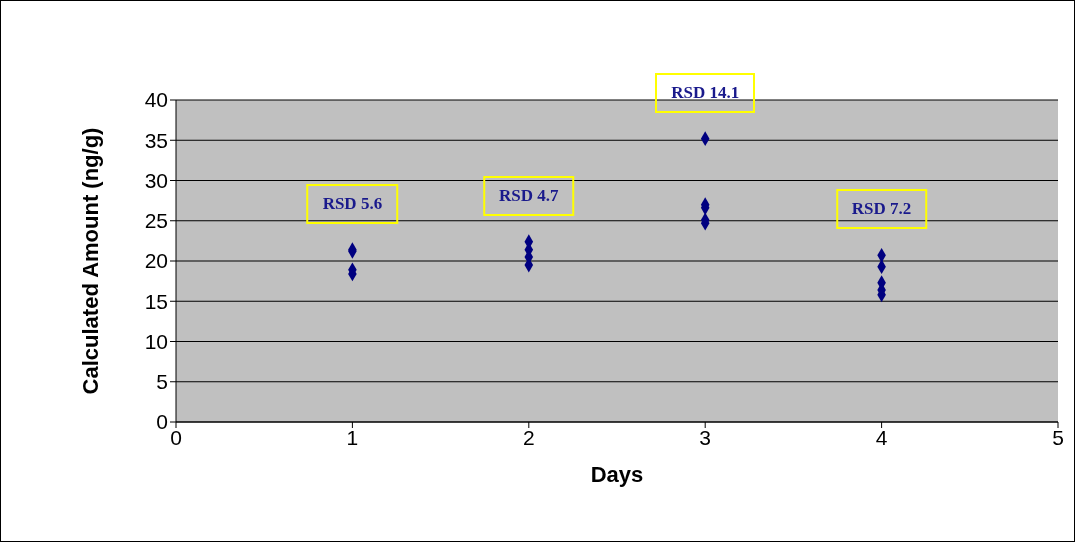  Describe the element at coordinates (352, 437) in the screenshot. I see `x-tick-label: 1` at that location.